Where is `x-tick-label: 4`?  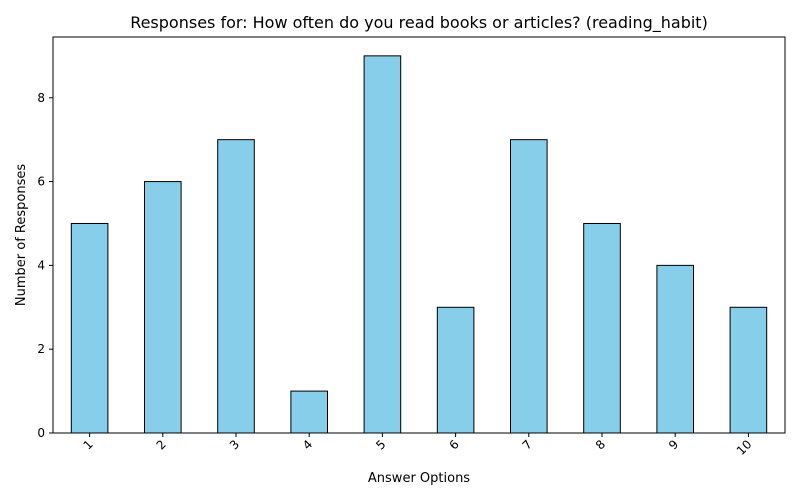 x-tick-label: 4 is located at coordinates (307, 444).